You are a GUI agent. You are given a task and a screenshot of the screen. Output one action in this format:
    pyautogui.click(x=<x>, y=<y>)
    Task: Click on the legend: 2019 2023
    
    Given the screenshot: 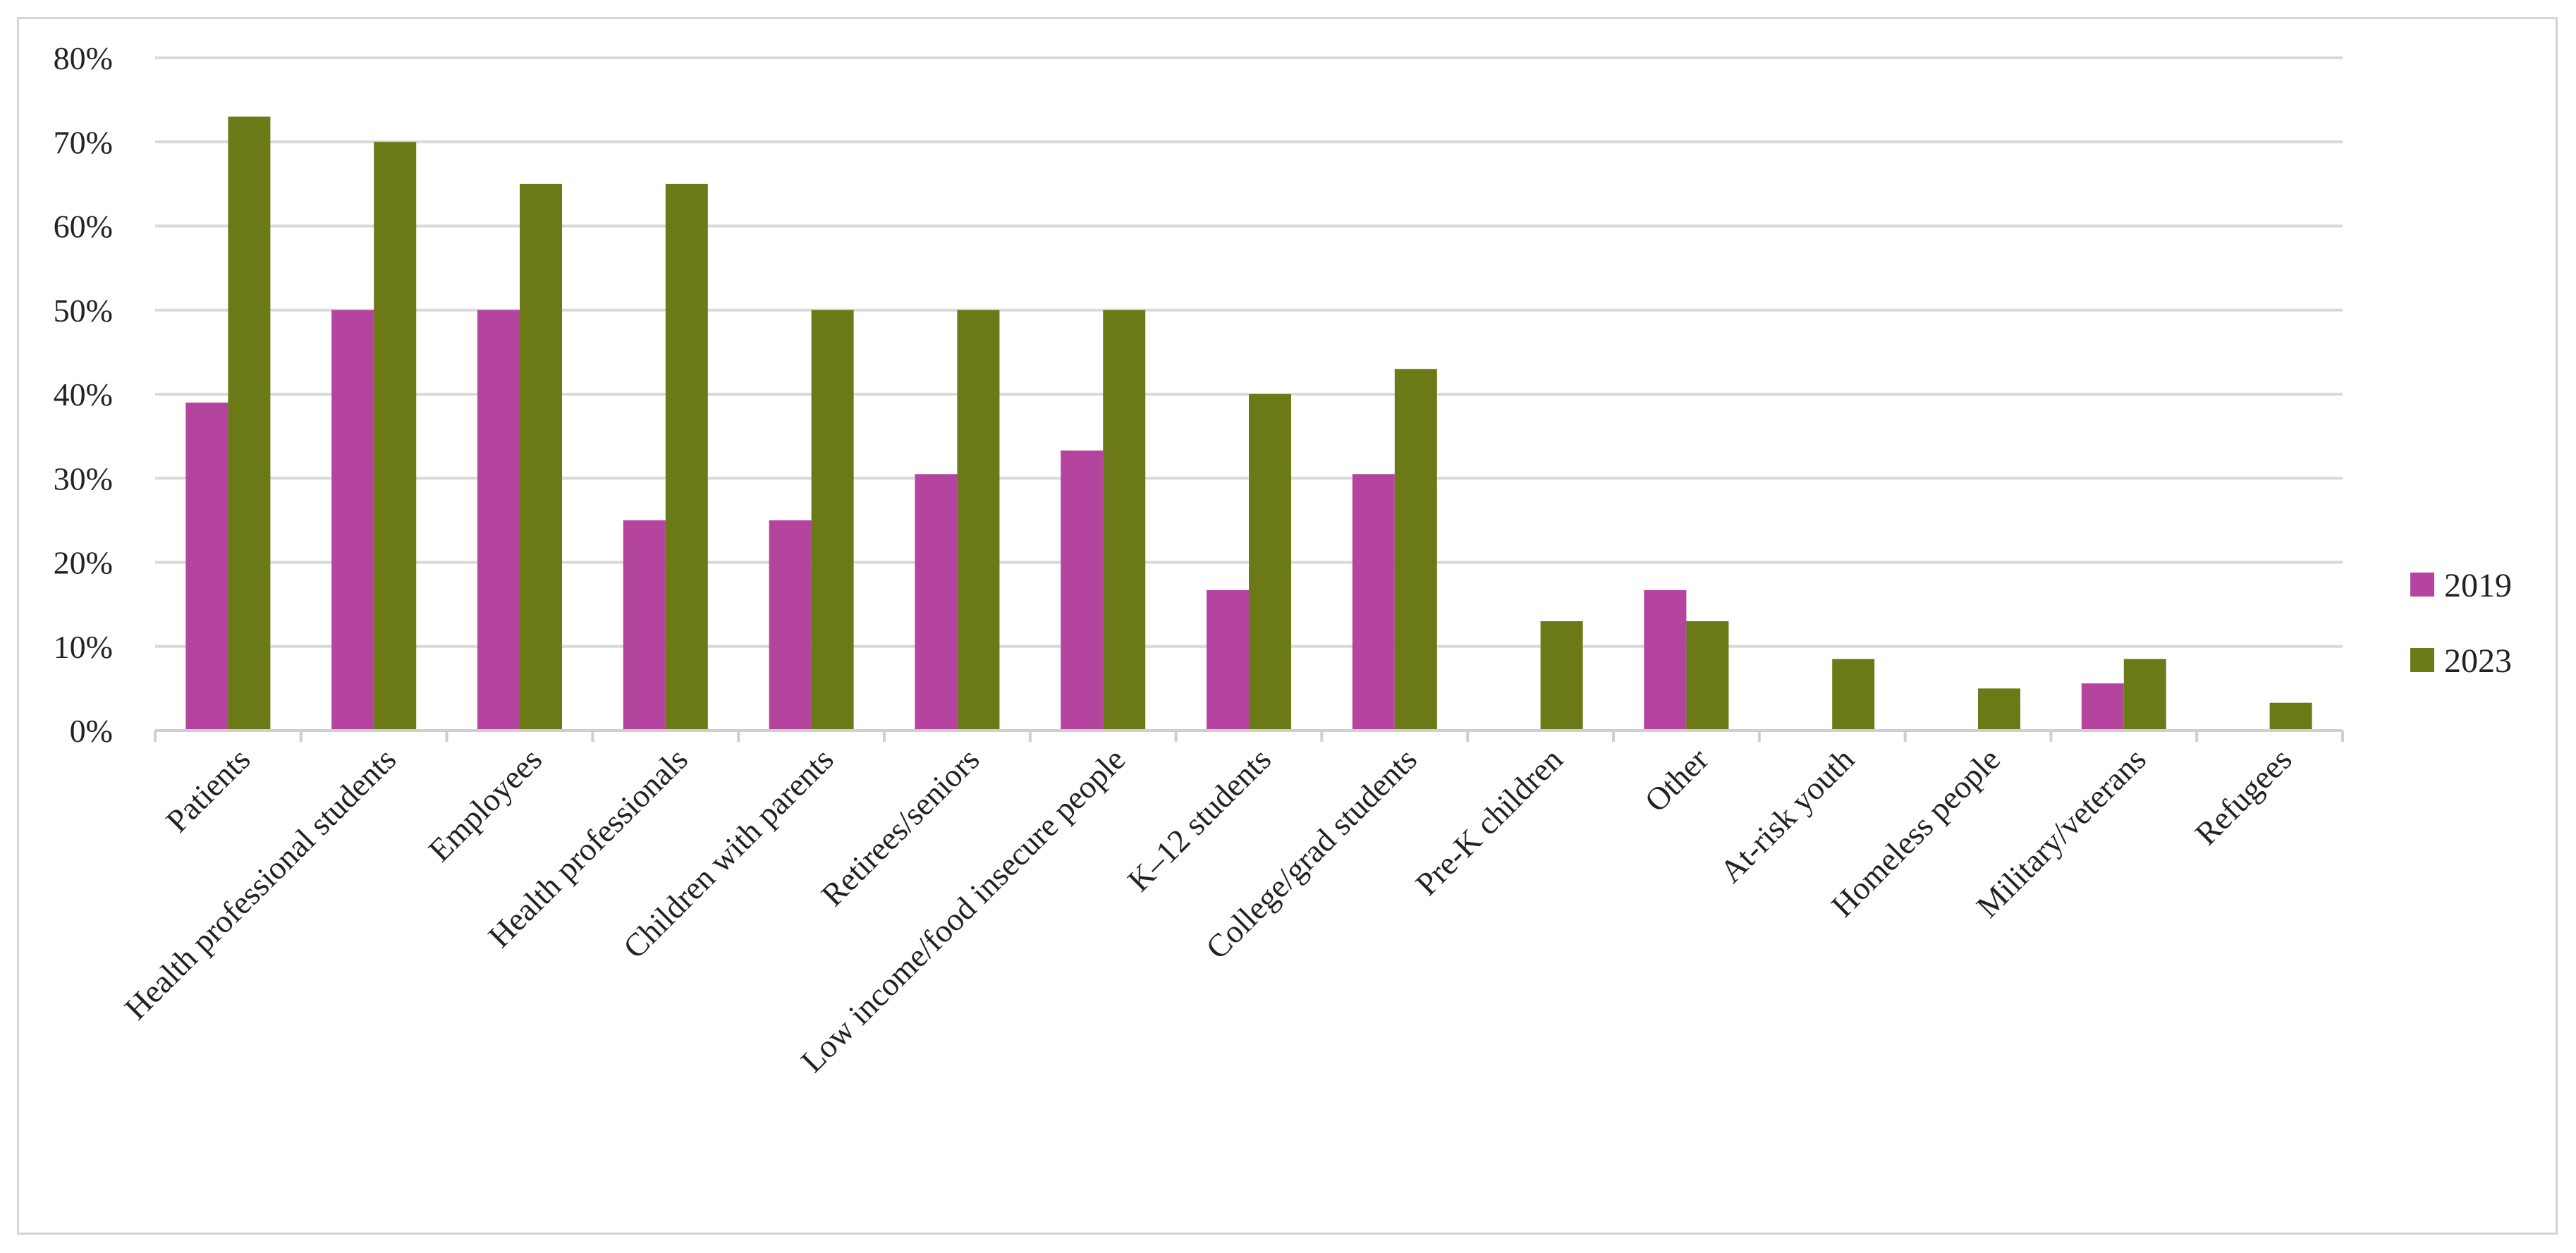 What is the action you would take?
    pyautogui.click(x=2461, y=623)
    